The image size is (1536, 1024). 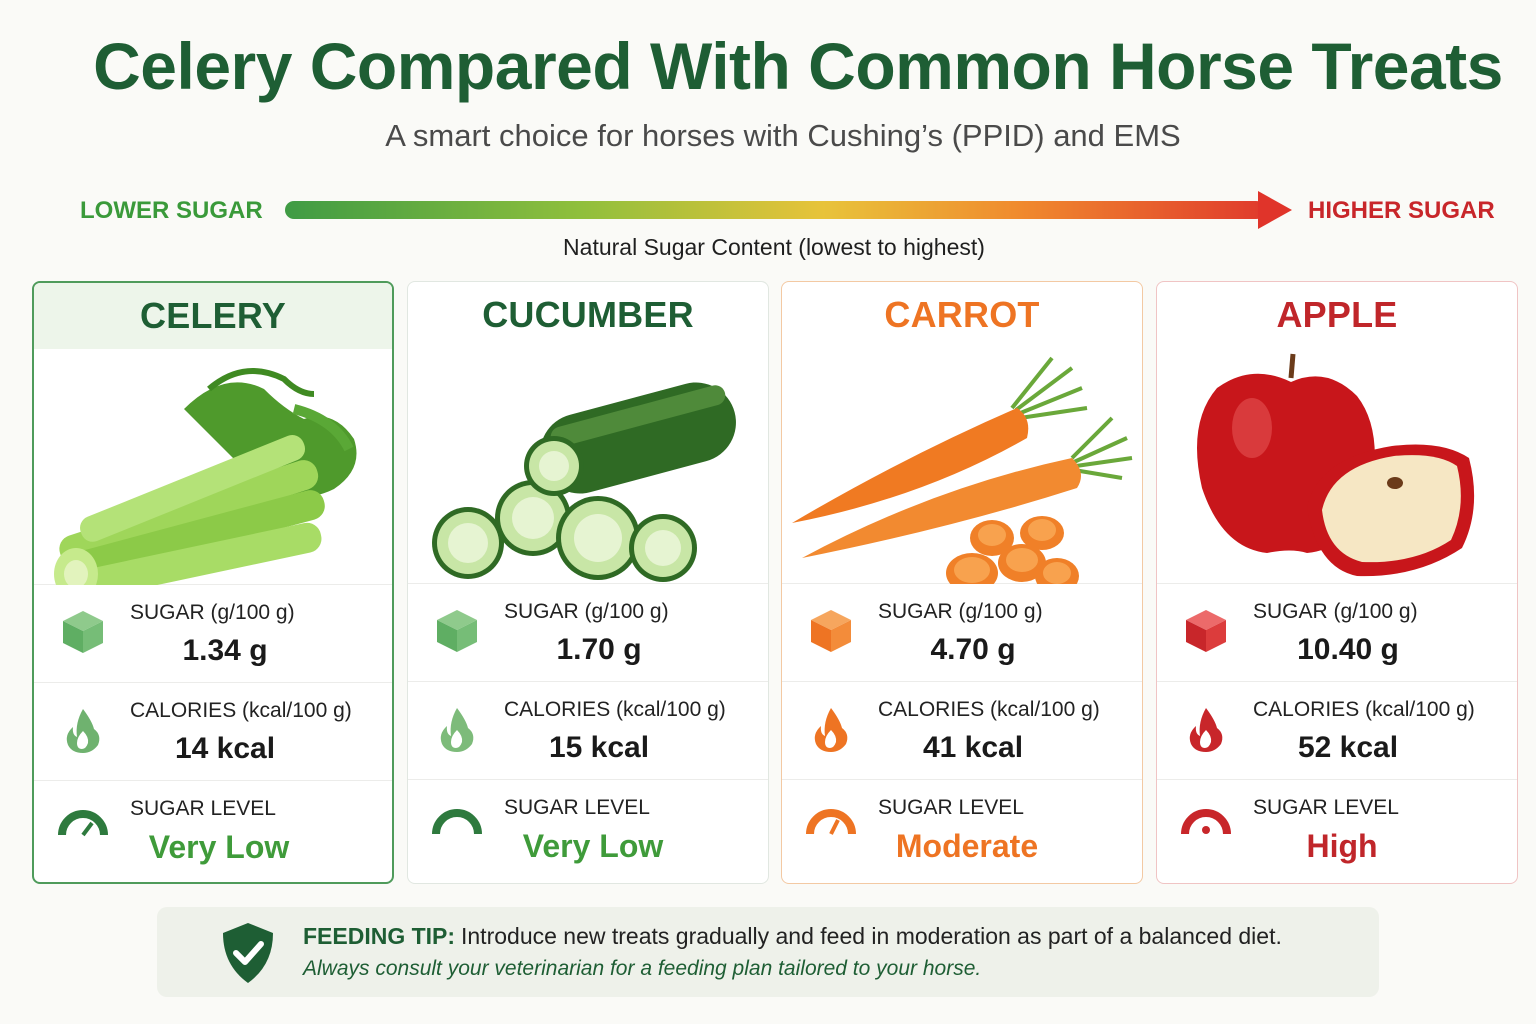 What do you see at coordinates (248, 953) in the screenshot?
I see `shield-check-icon` at bounding box center [248, 953].